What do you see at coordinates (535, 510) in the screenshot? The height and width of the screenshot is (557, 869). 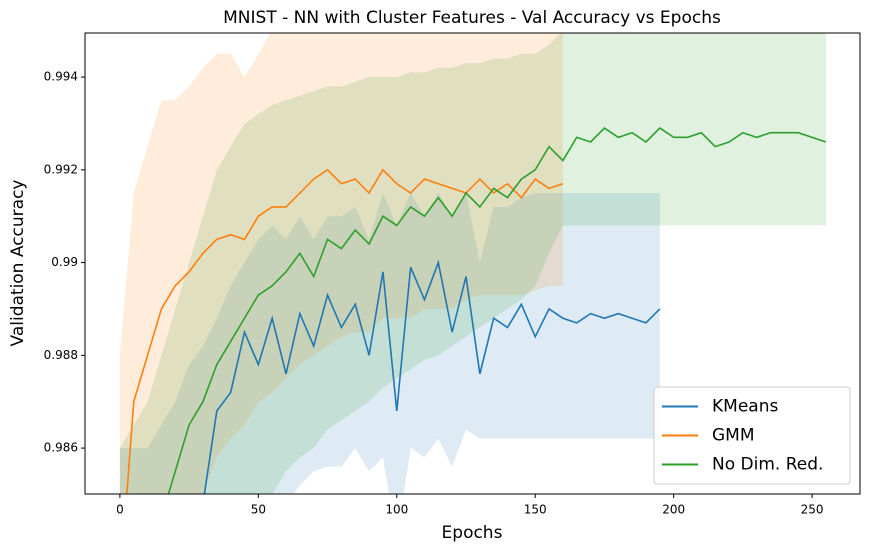 I see `x-tick-label: 150` at bounding box center [535, 510].